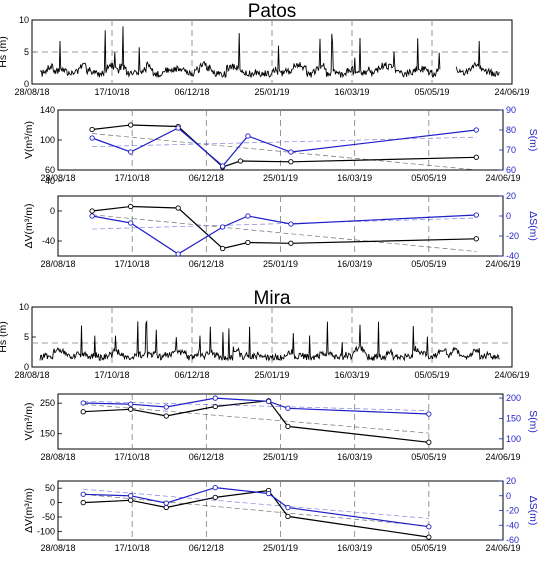 The height and width of the screenshot is (562, 550). What do you see at coordinates (47, 110) in the screenshot?
I see `y-tick-label: 140` at bounding box center [47, 110].